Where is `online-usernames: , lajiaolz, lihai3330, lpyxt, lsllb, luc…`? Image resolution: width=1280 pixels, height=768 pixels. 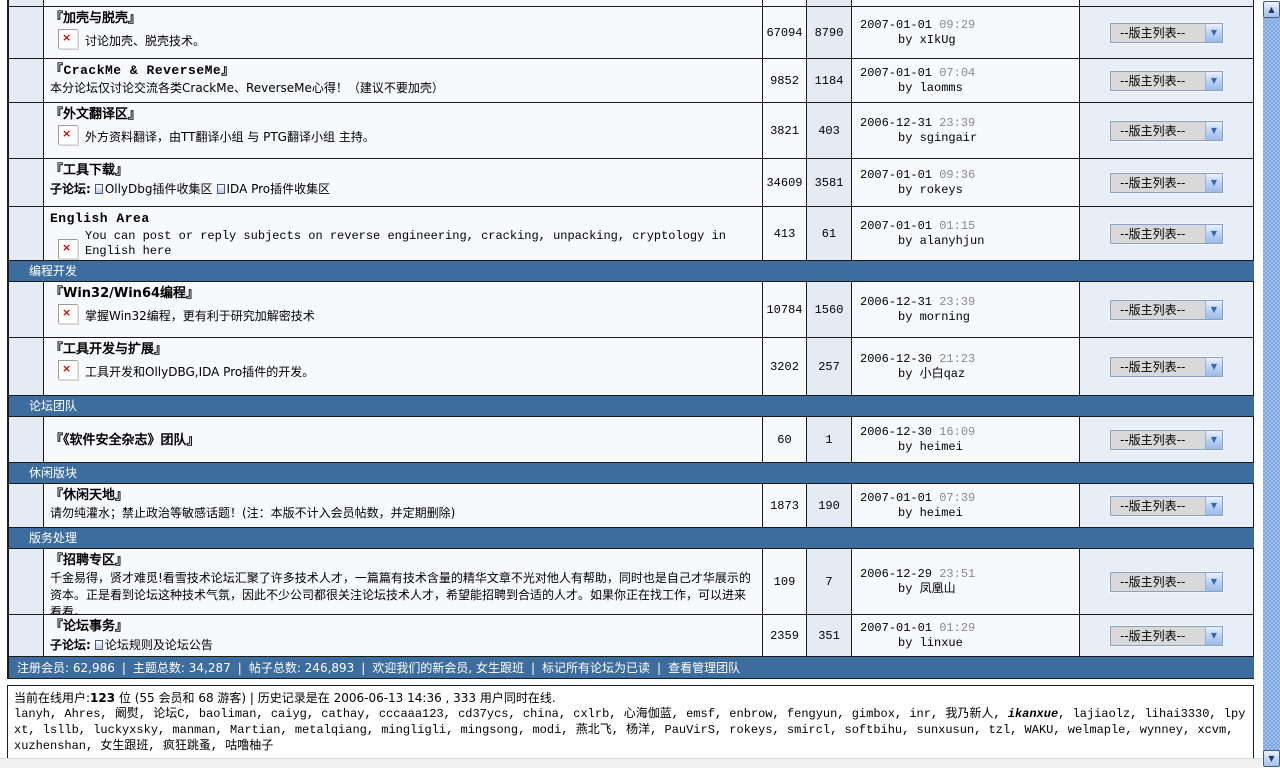 online-usernames: , lajiaolz, lihai3330, lpyxt, lsllb, luc… is located at coordinates (630, 730).